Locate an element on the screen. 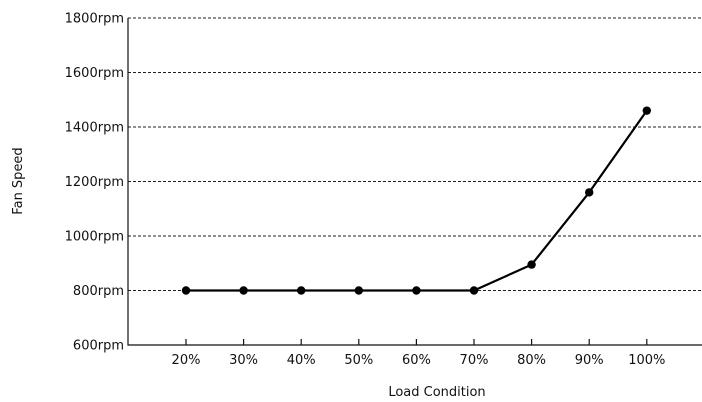  y-tick-label: 600rpm is located at coordinates (98, 346).